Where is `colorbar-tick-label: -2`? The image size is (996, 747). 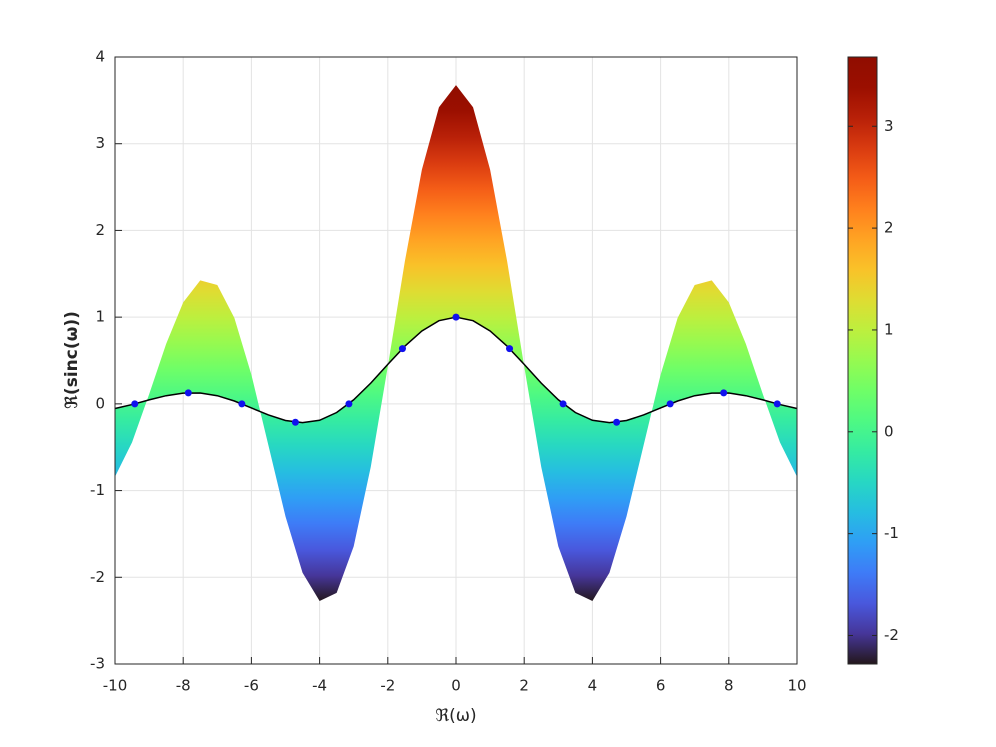 colorbar-tick-label: -2 is located at coordinates (891, 635).